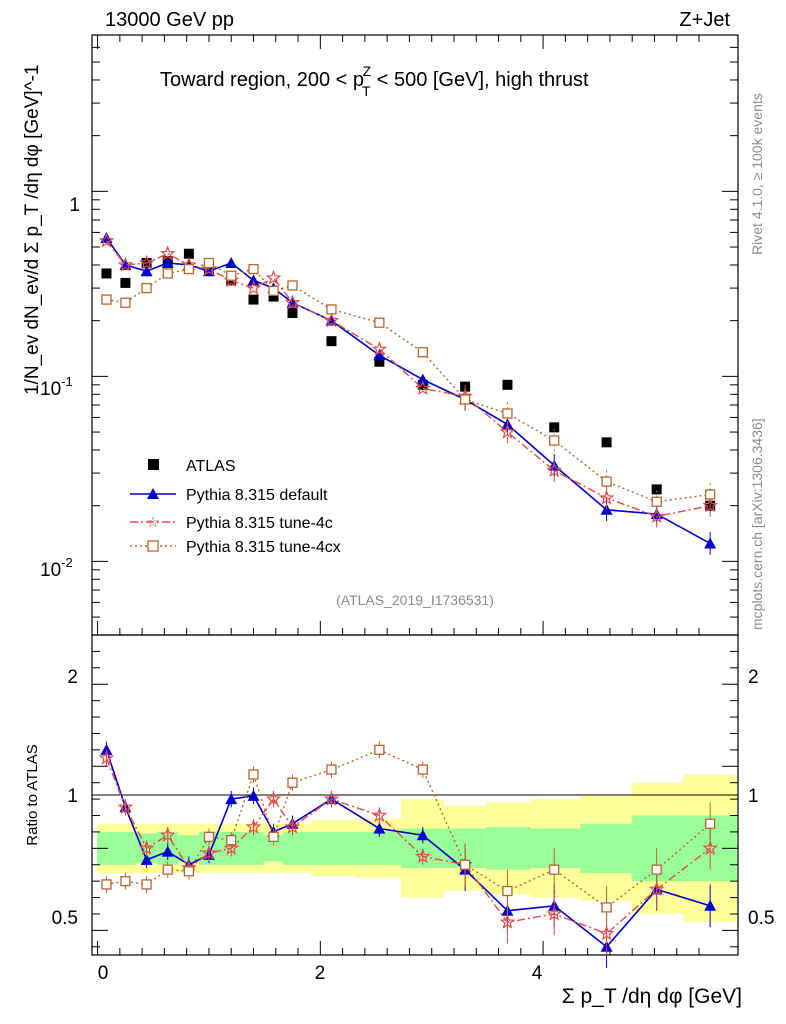  What do you see at coordinates (56, 387) in the screenshot?
I see `y-tick-label-0p1: 10⁻¹` at bounding box center [56, 387].